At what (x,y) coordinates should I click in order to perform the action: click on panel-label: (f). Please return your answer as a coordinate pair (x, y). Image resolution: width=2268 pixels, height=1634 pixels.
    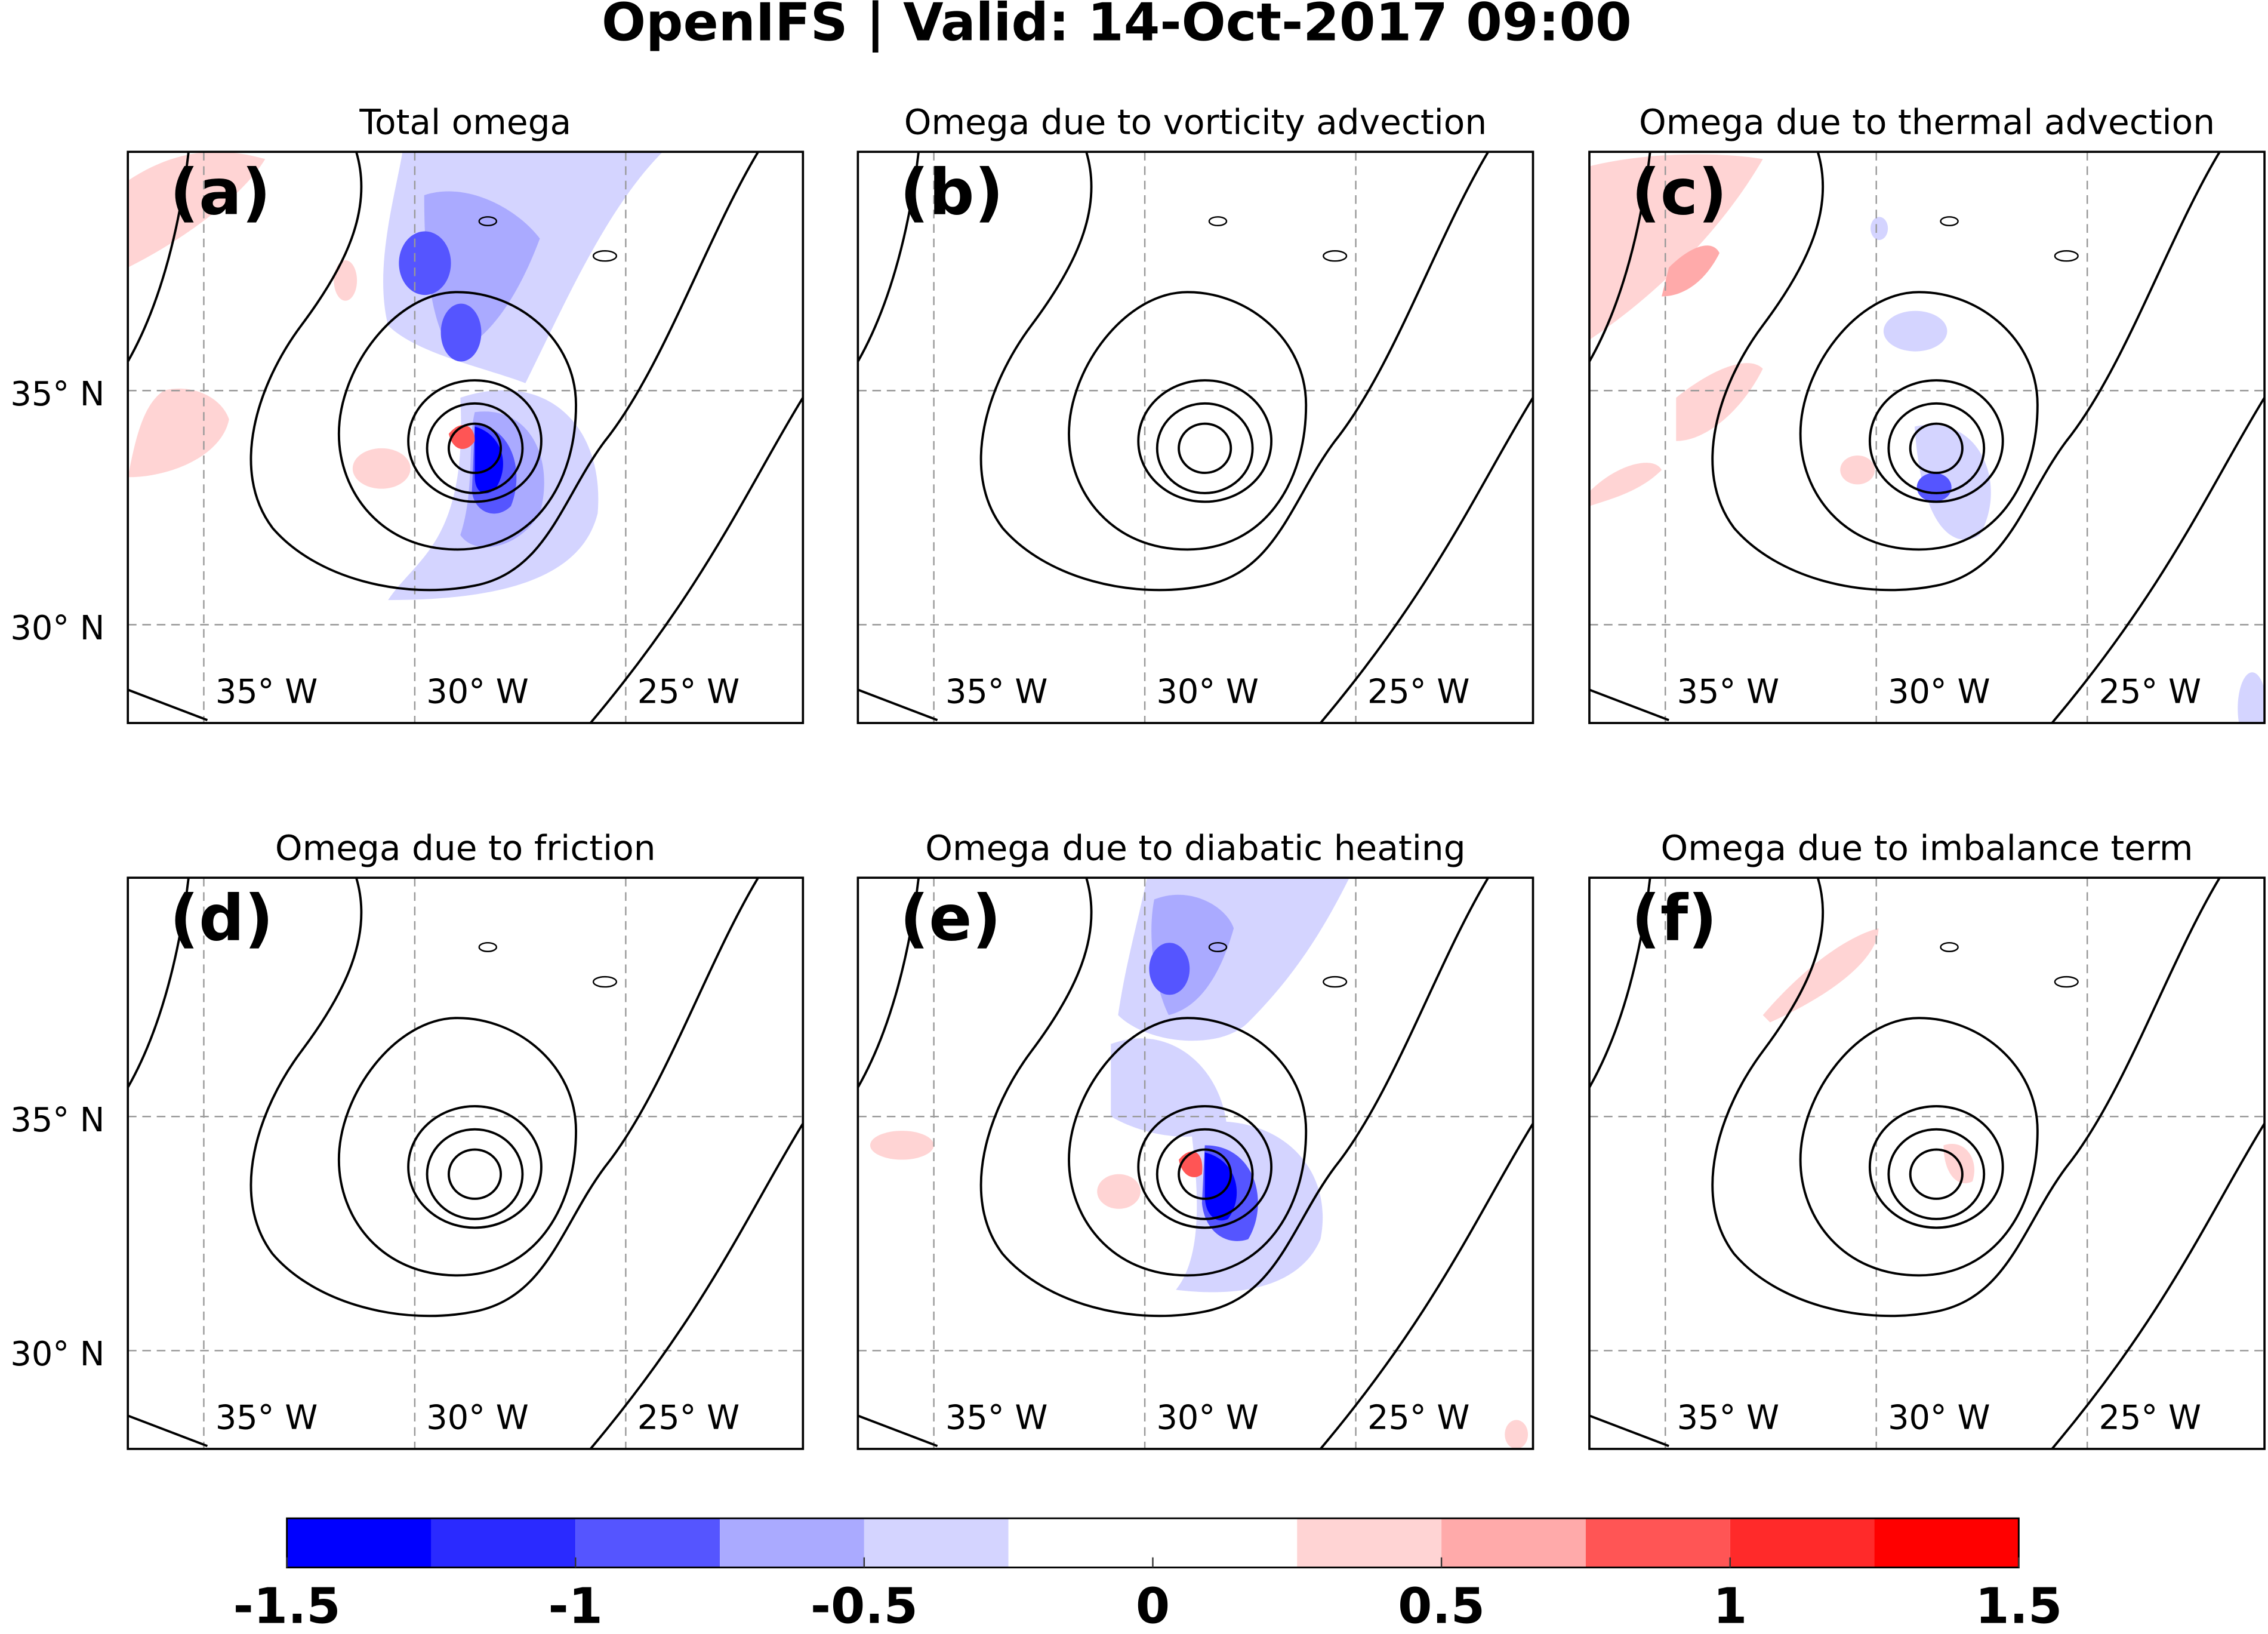
    Looking at the image, I should click on (1674, 919).